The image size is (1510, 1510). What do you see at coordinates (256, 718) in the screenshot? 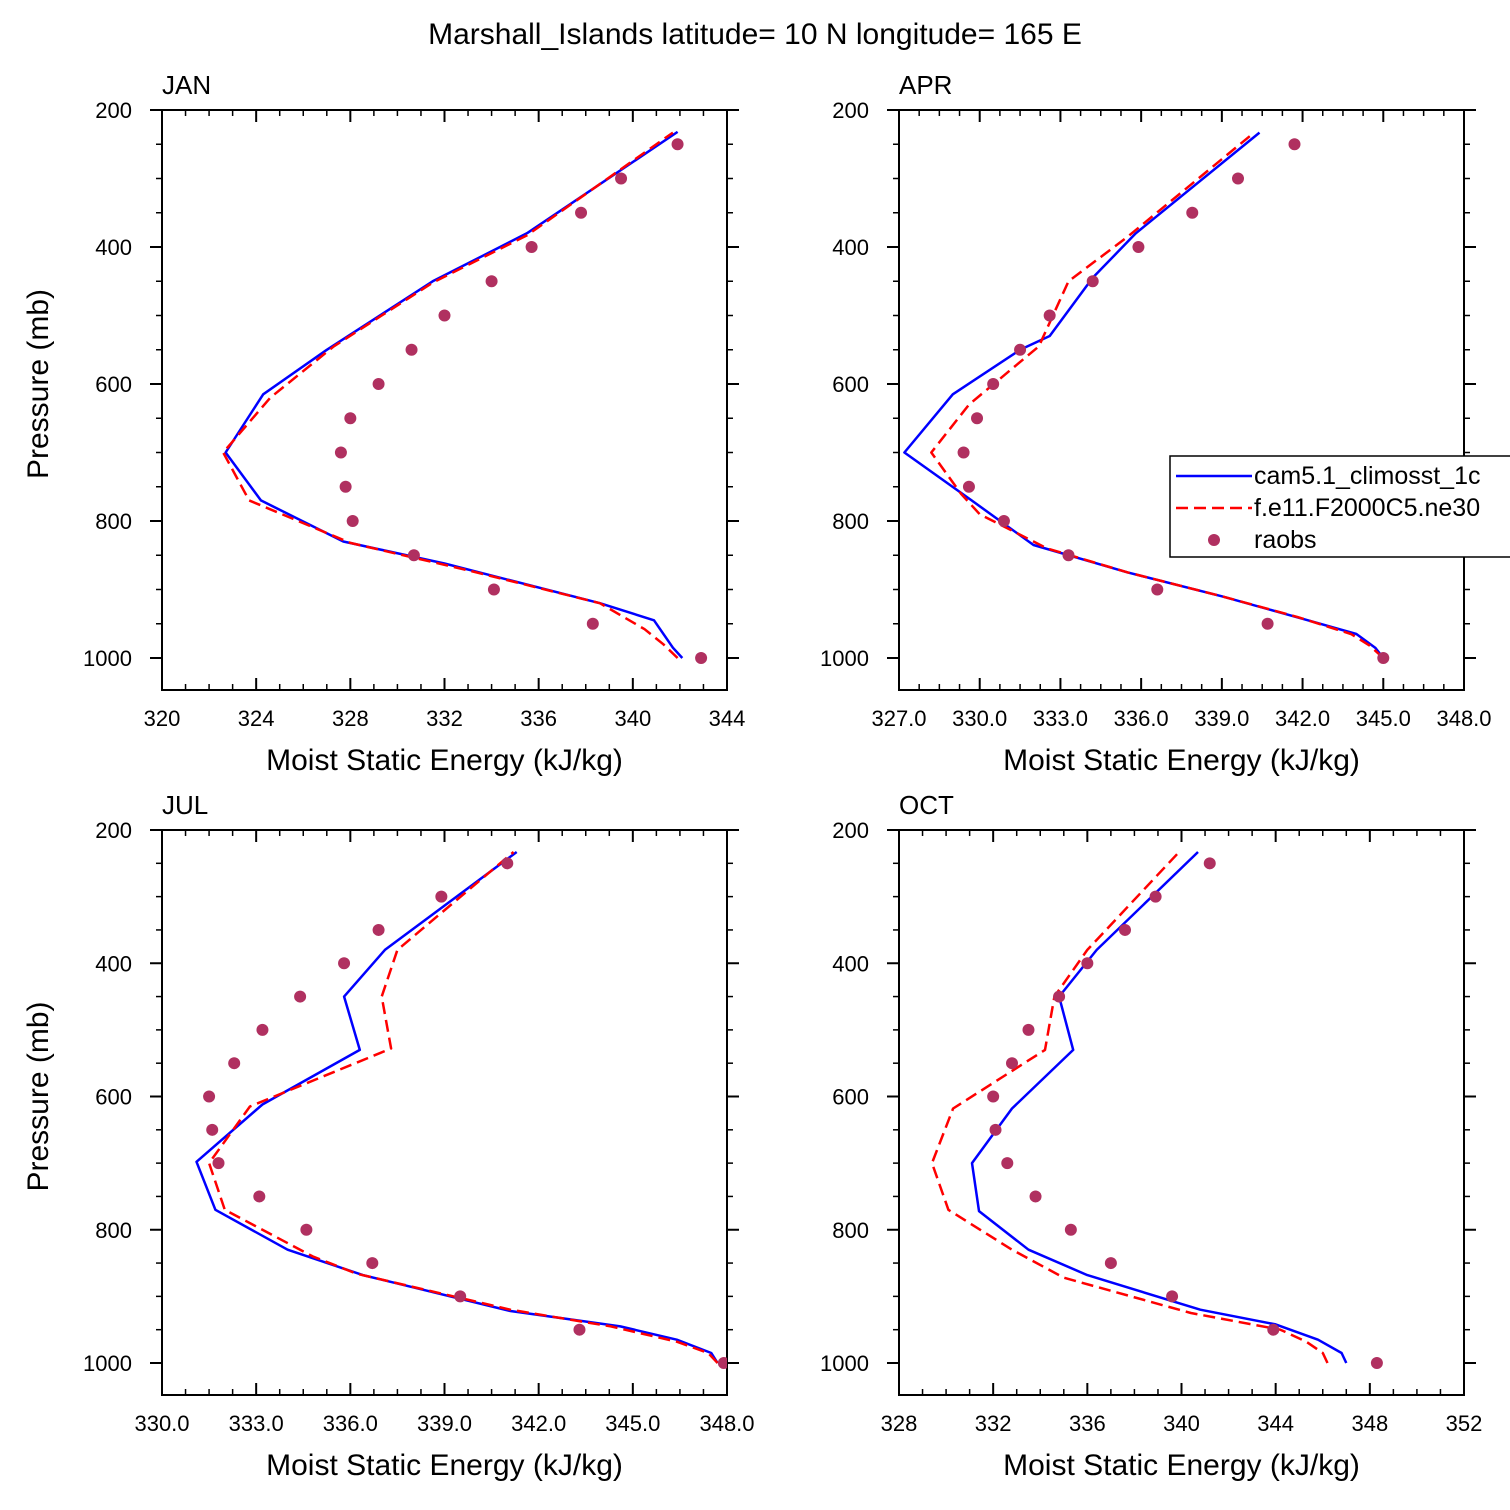
I see `x-tick-label: 324` at bounding box center [256, 718].